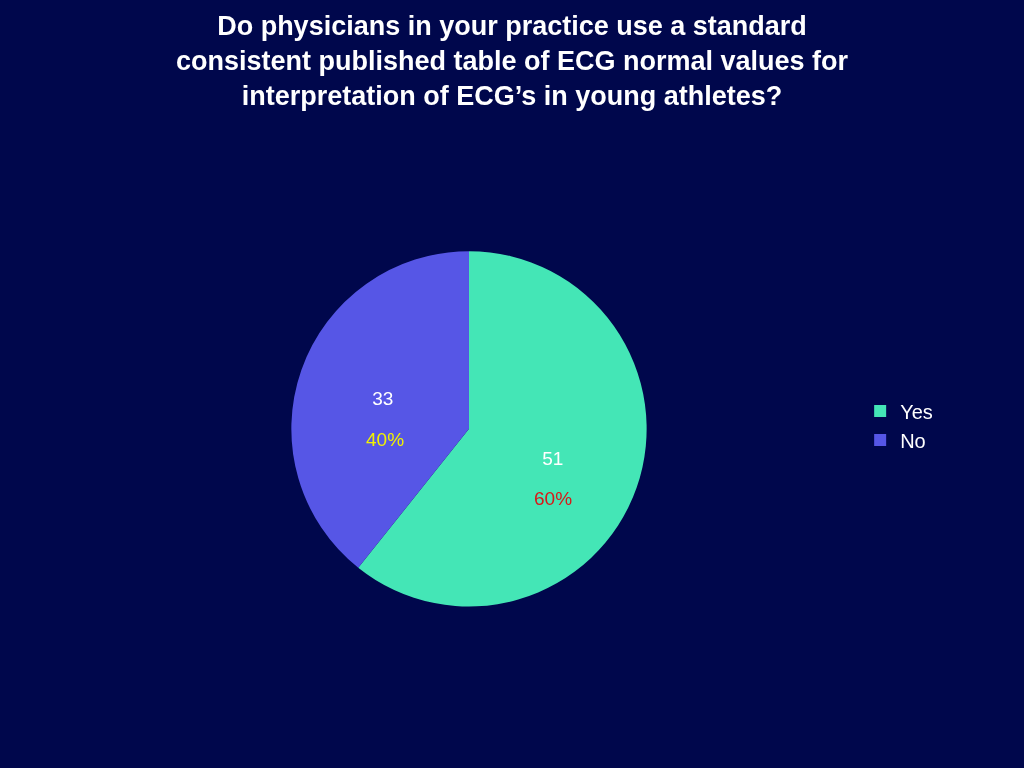  I want to click on chart-title: Do physicians in your practice use a standard consistent published table of ECG normal values for interpretation of ECG’s in young athletes?, so click(512, 60).